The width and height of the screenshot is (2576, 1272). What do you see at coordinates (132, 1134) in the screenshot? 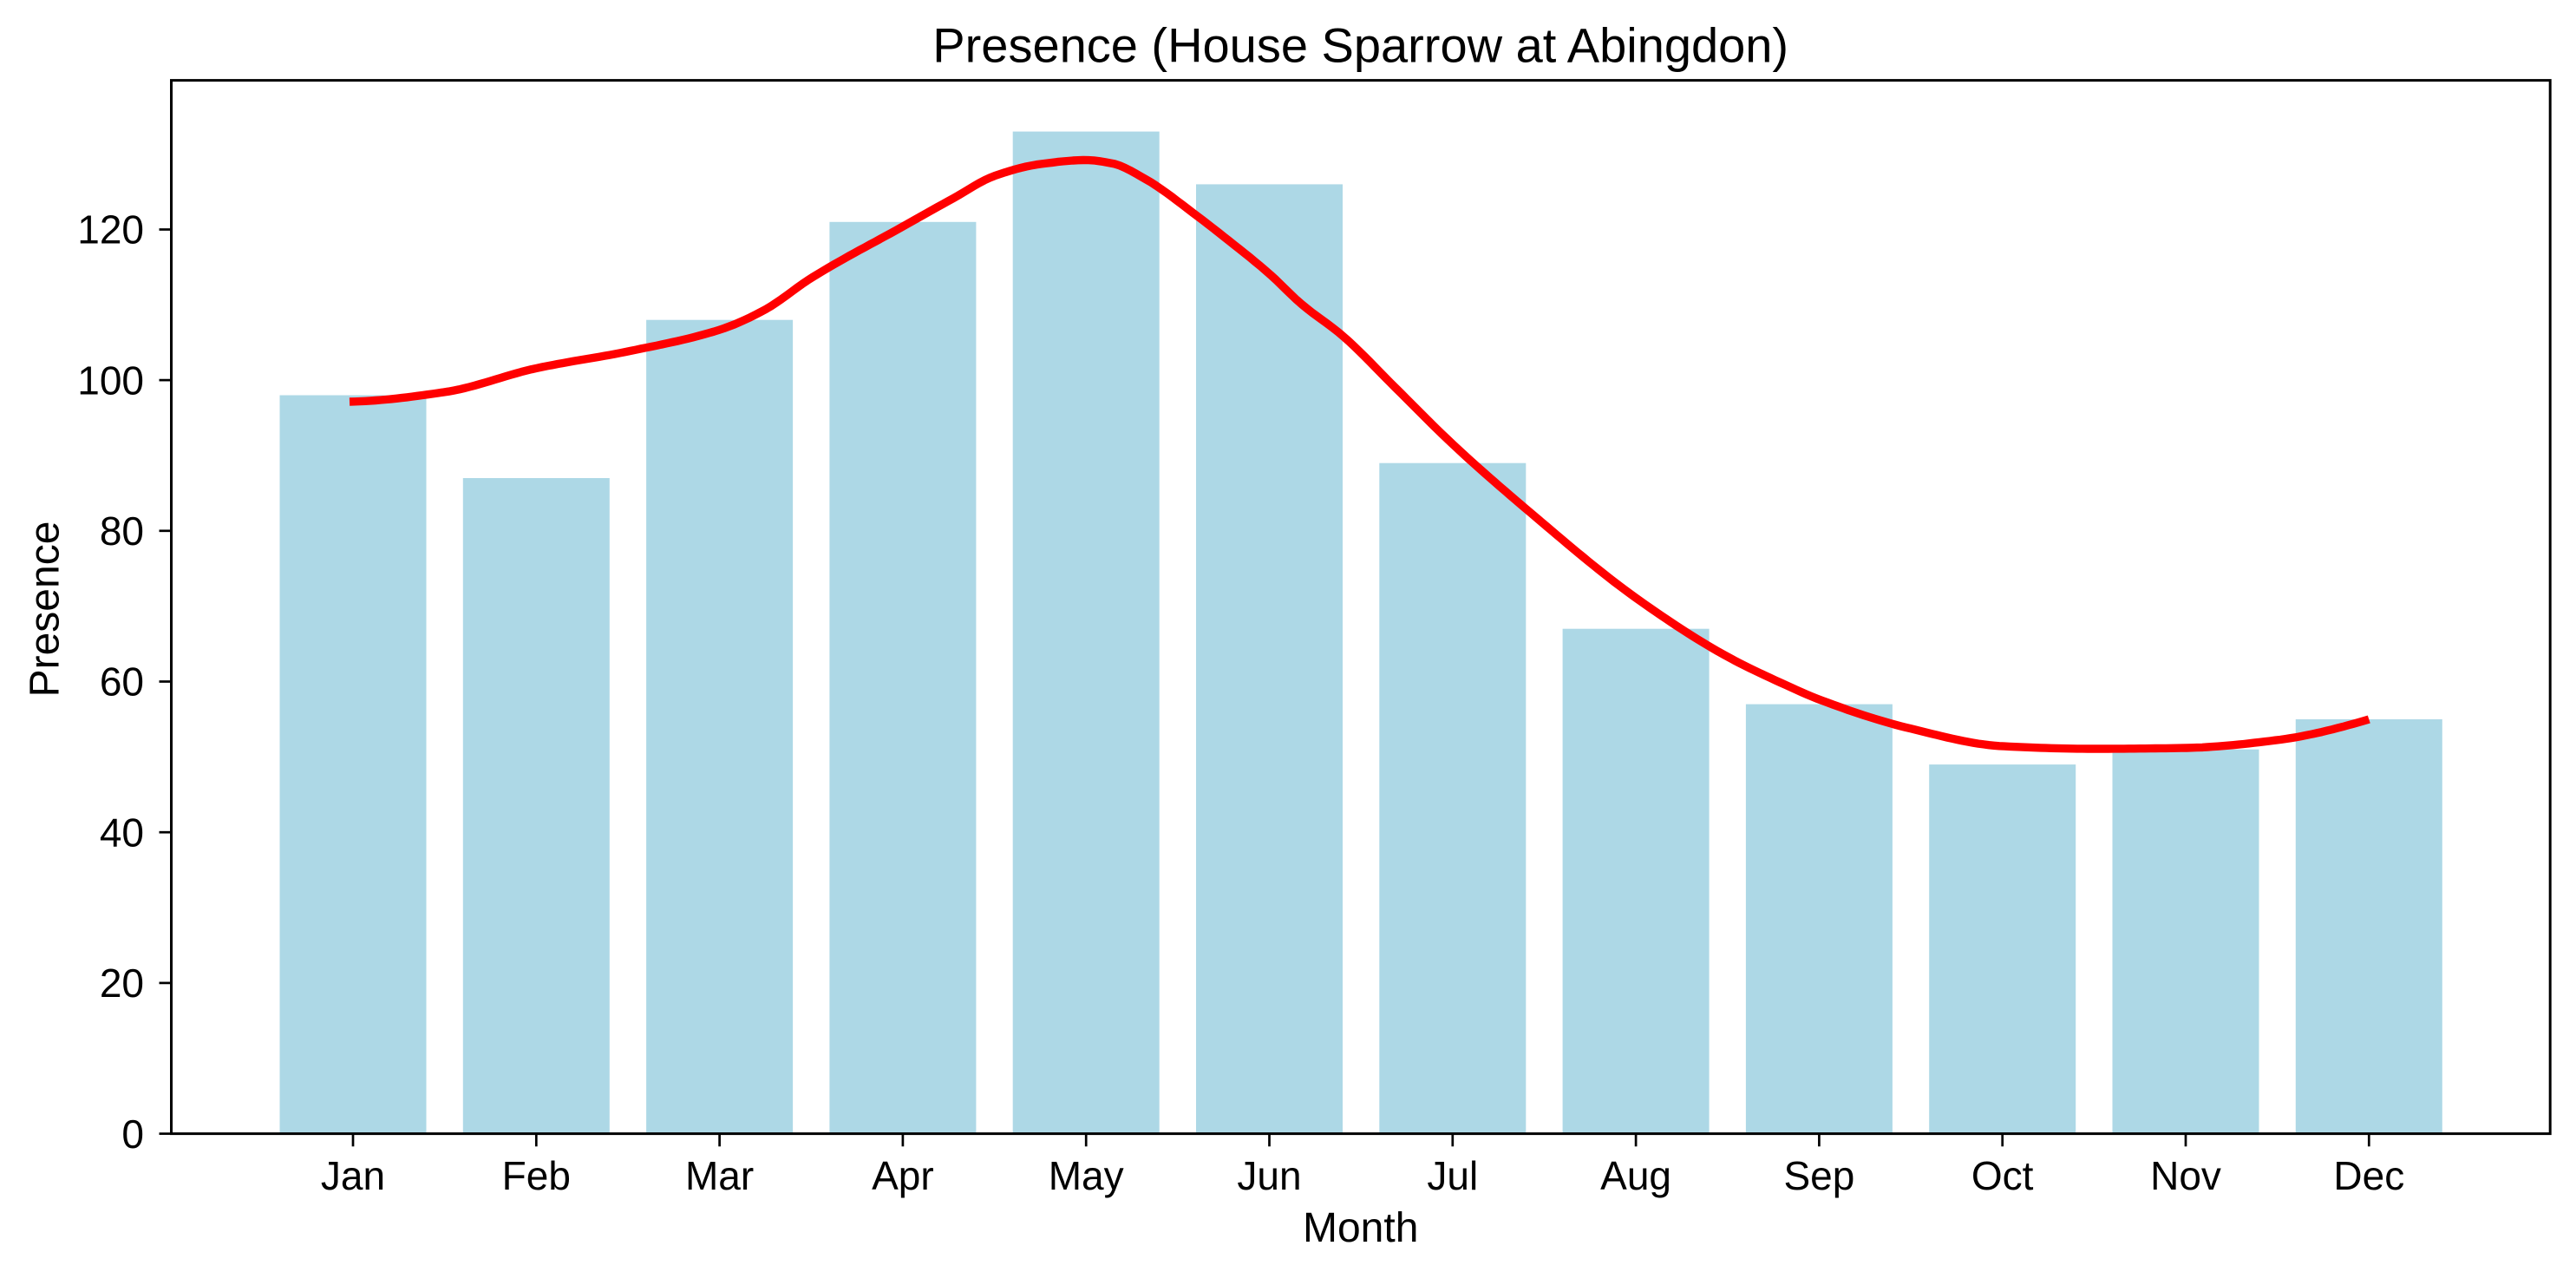
I see `svg-text: 0` at bounding box center [132, 1134].